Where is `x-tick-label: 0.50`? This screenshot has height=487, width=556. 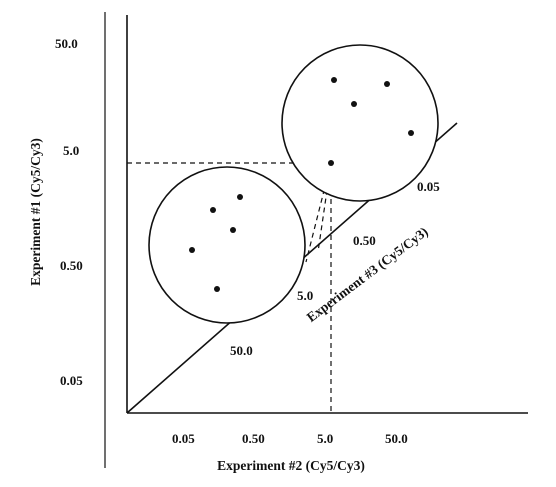
x-tick-label: 0.50 is located at coordinates (253, 438).